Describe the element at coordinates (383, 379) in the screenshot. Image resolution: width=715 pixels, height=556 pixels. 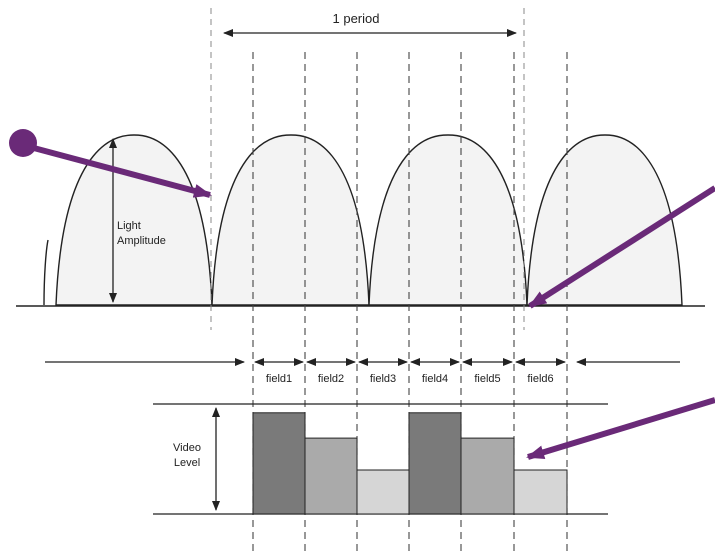
I see `field-label-3: field3` at that location.